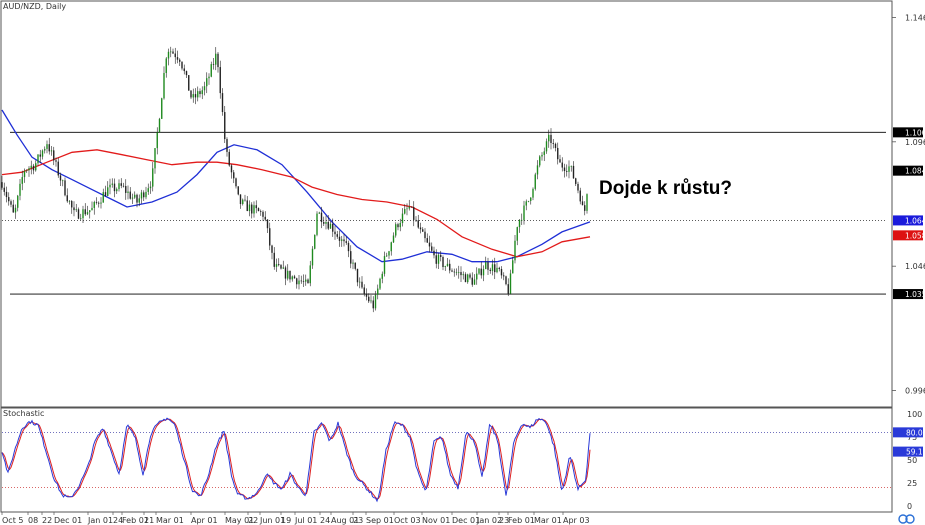 This screenshot has width=925, height=525. What do you see at coordinates (68, 520) in the screenshot?
I see `time-tick-3: Dec 01` at bounding box center [68, 520].